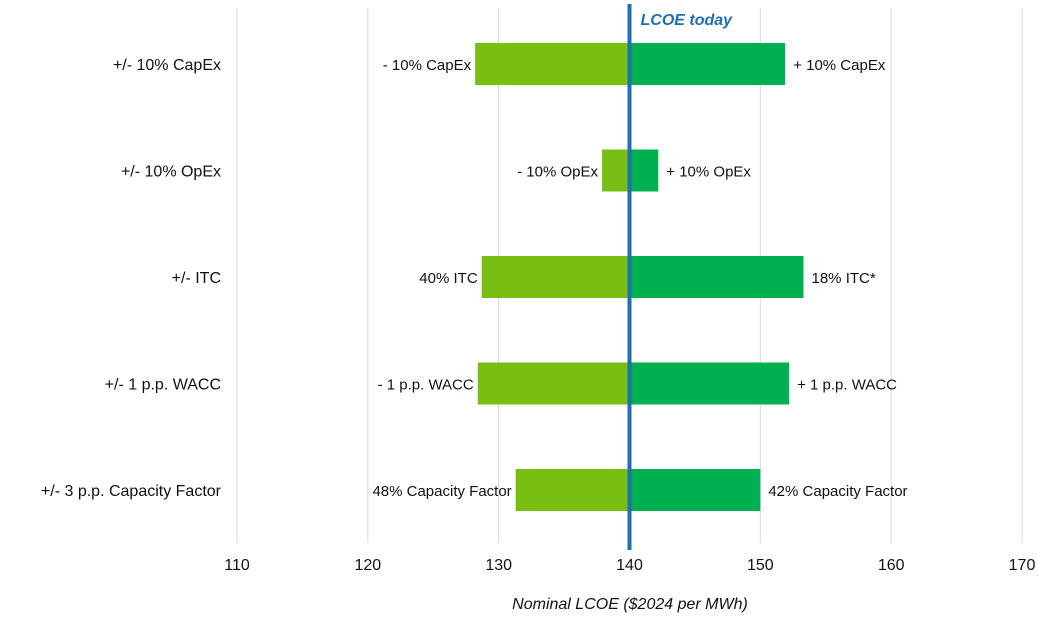  What do you see at coordinates (557, 172) in the screenshot?
I see `bar-label-low: - 10% OpEx` at bounding box center [557, 172].